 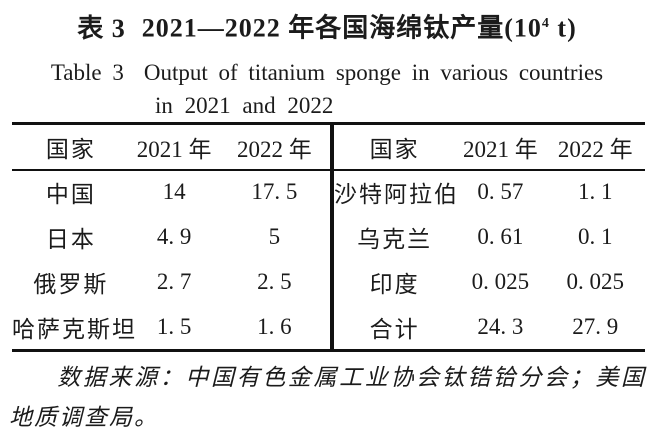 What do you see at coordinates (274, 281) in the screenshot?
I see `value-2022-cell: 2. 5` at bounding box center [274, 281].